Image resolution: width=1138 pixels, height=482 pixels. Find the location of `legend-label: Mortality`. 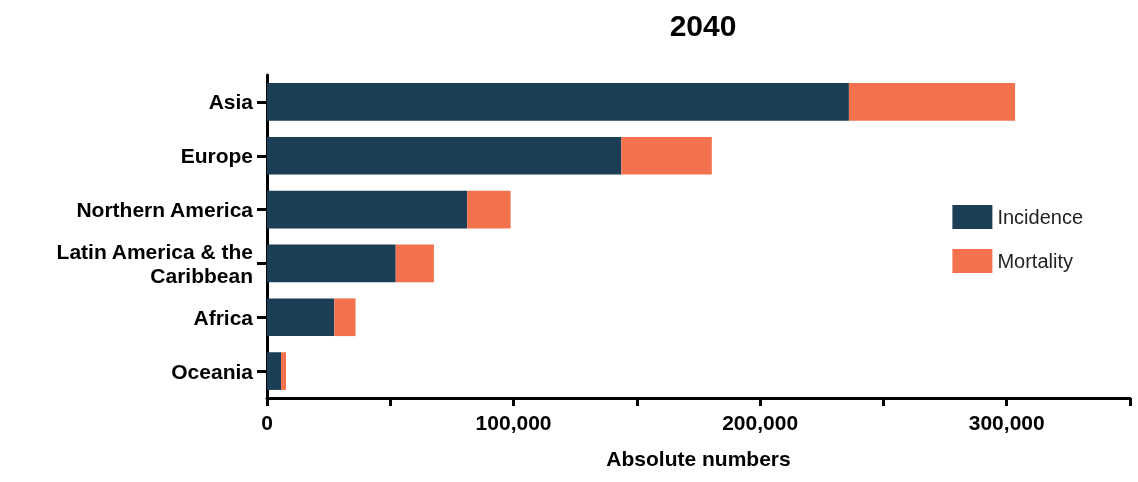

legend-label: Mortality is located at coordinates (1035, 261).